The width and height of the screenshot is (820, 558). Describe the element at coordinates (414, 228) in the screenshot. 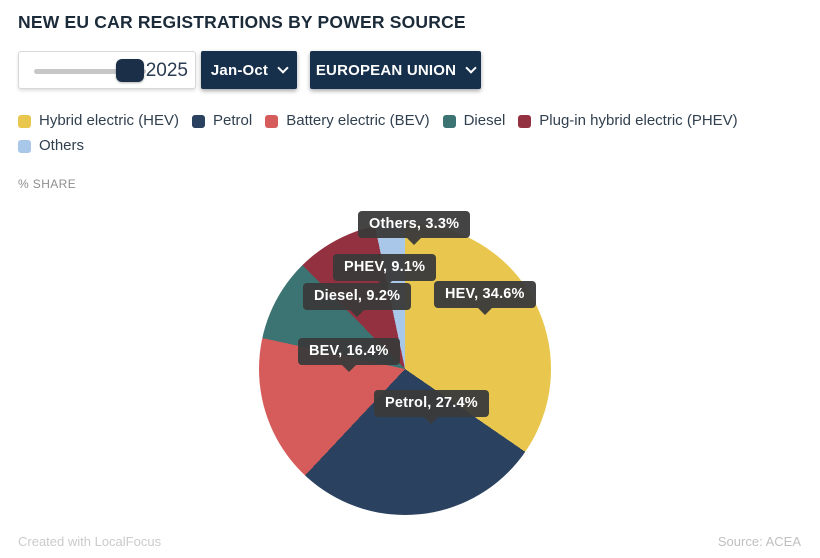

I see `callout-others: Others, 3.3%` at that location.